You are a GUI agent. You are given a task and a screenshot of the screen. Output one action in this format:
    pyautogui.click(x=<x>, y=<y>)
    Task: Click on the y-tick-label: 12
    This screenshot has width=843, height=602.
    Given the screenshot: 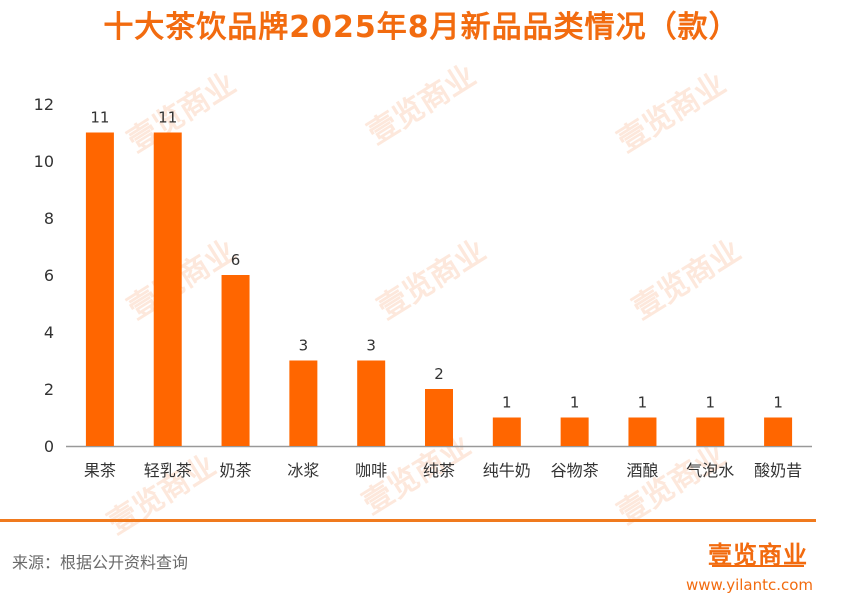 What is the action you would take?
    pyautogui.click(x=44, y=104)
    